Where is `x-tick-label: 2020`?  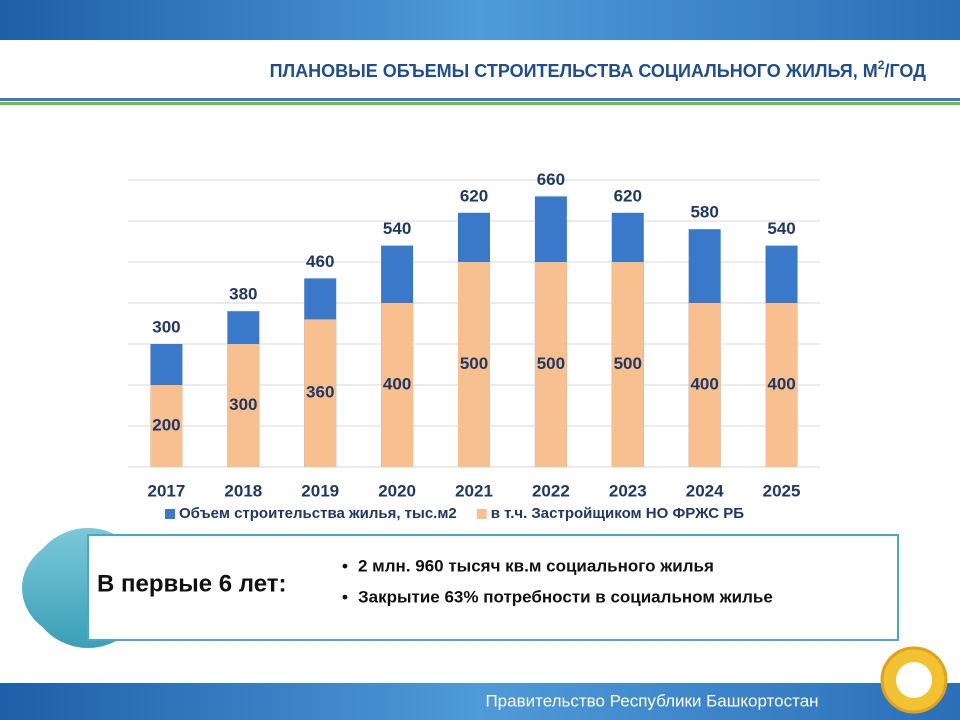 x-tick-label: 2020 is located at coordinates (397, 490).